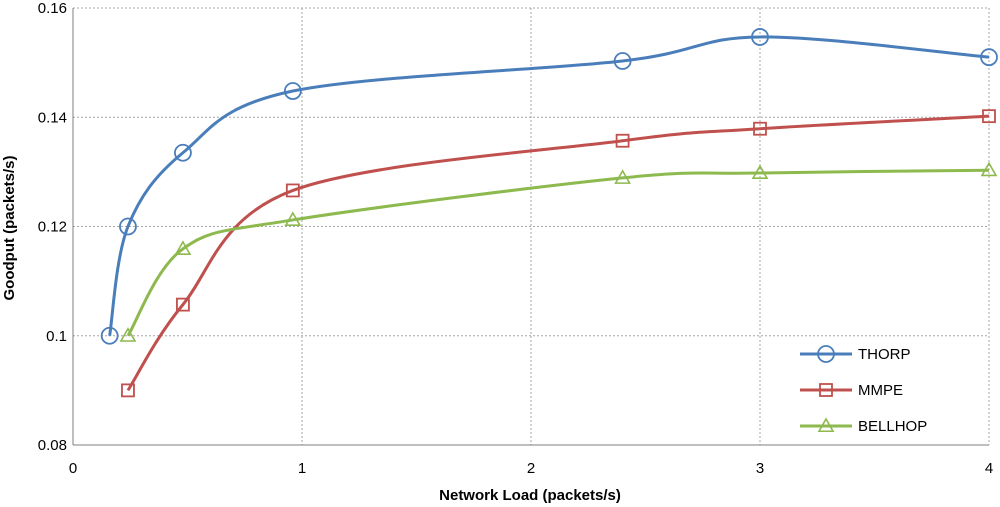 This screenshot has width=1000, height=507. What do you see at coordinates (530, 495) in the screenshot?
I see `x-axis-title: Network Load (packets/s)` at bounding box center [530, 495].